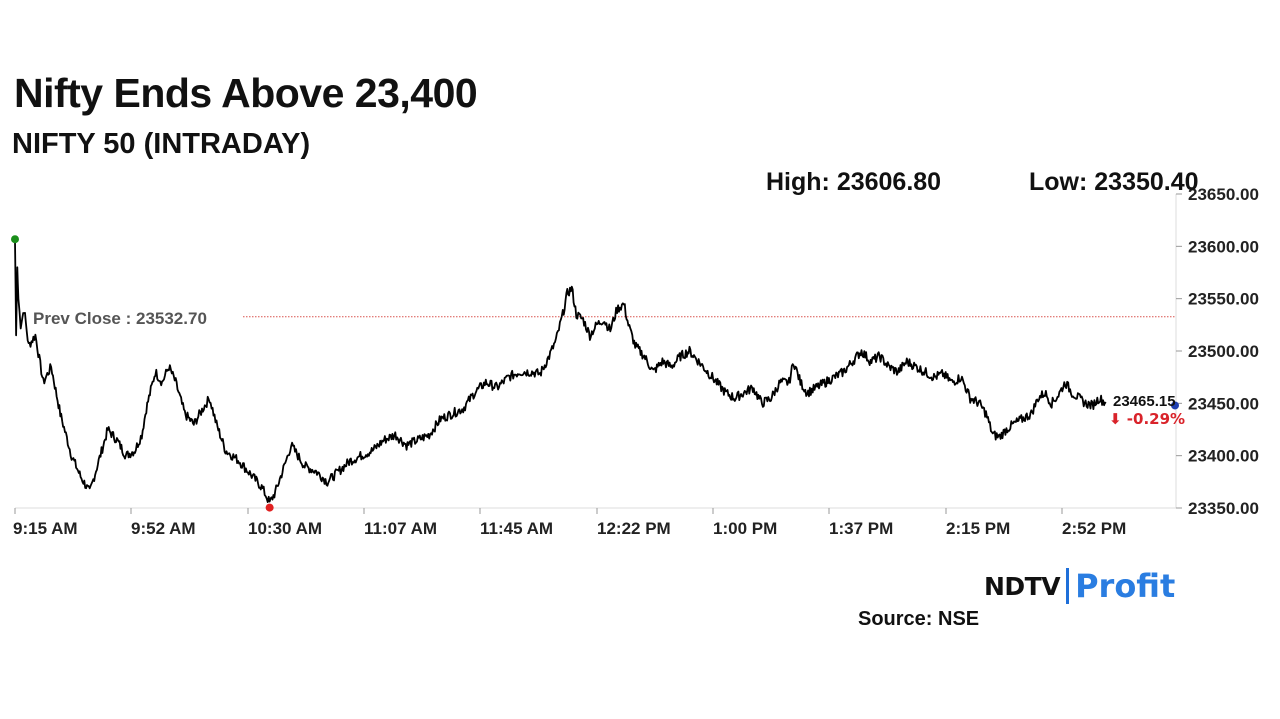 The width and height of the screenshot is (1280, 719). What do you see at coordinates (634, 528) in the screenshot?
I see `x-tick-label: 12:22 PM` at bounding box center [634, 528].